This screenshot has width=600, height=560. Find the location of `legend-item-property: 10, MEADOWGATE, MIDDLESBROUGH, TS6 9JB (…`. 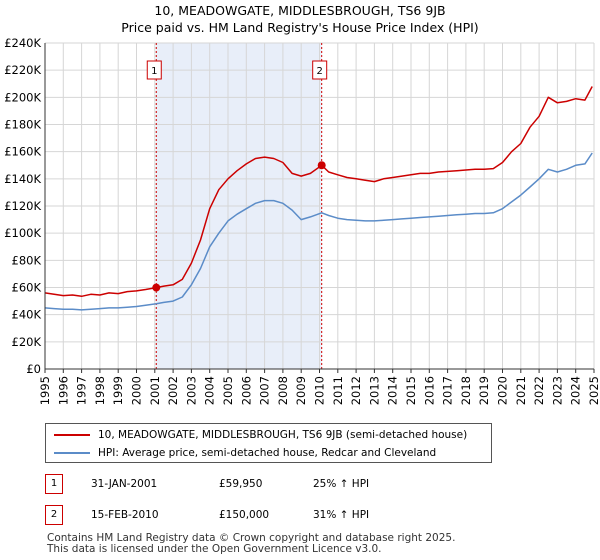

legend-item-property: 10, MEADOWGATE, MIDDLESBROUGH, TS6 9JB (… is located at coordinates (260, 435).